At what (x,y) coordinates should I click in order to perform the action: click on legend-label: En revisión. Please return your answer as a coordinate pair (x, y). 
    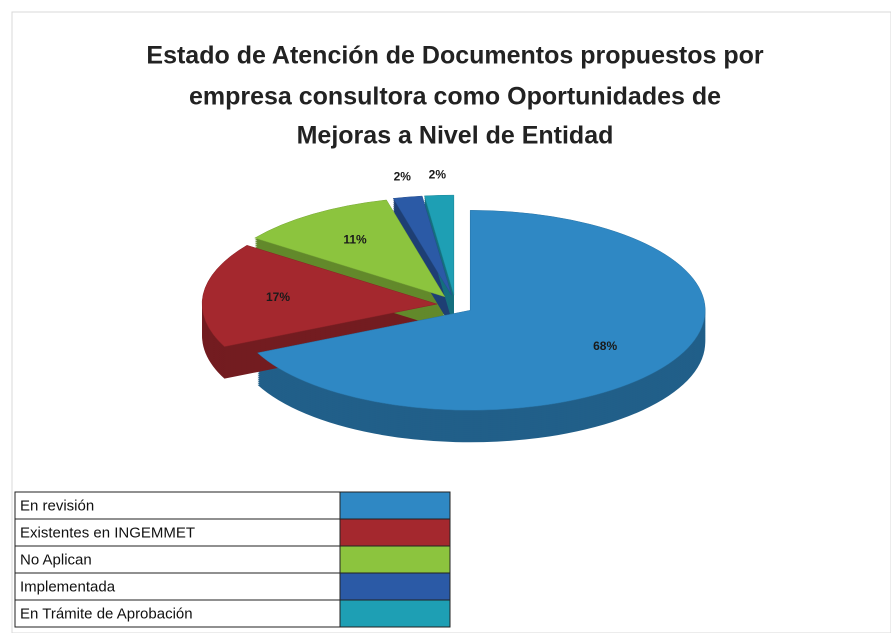
    Looking at the image, I should click on (57, 505).